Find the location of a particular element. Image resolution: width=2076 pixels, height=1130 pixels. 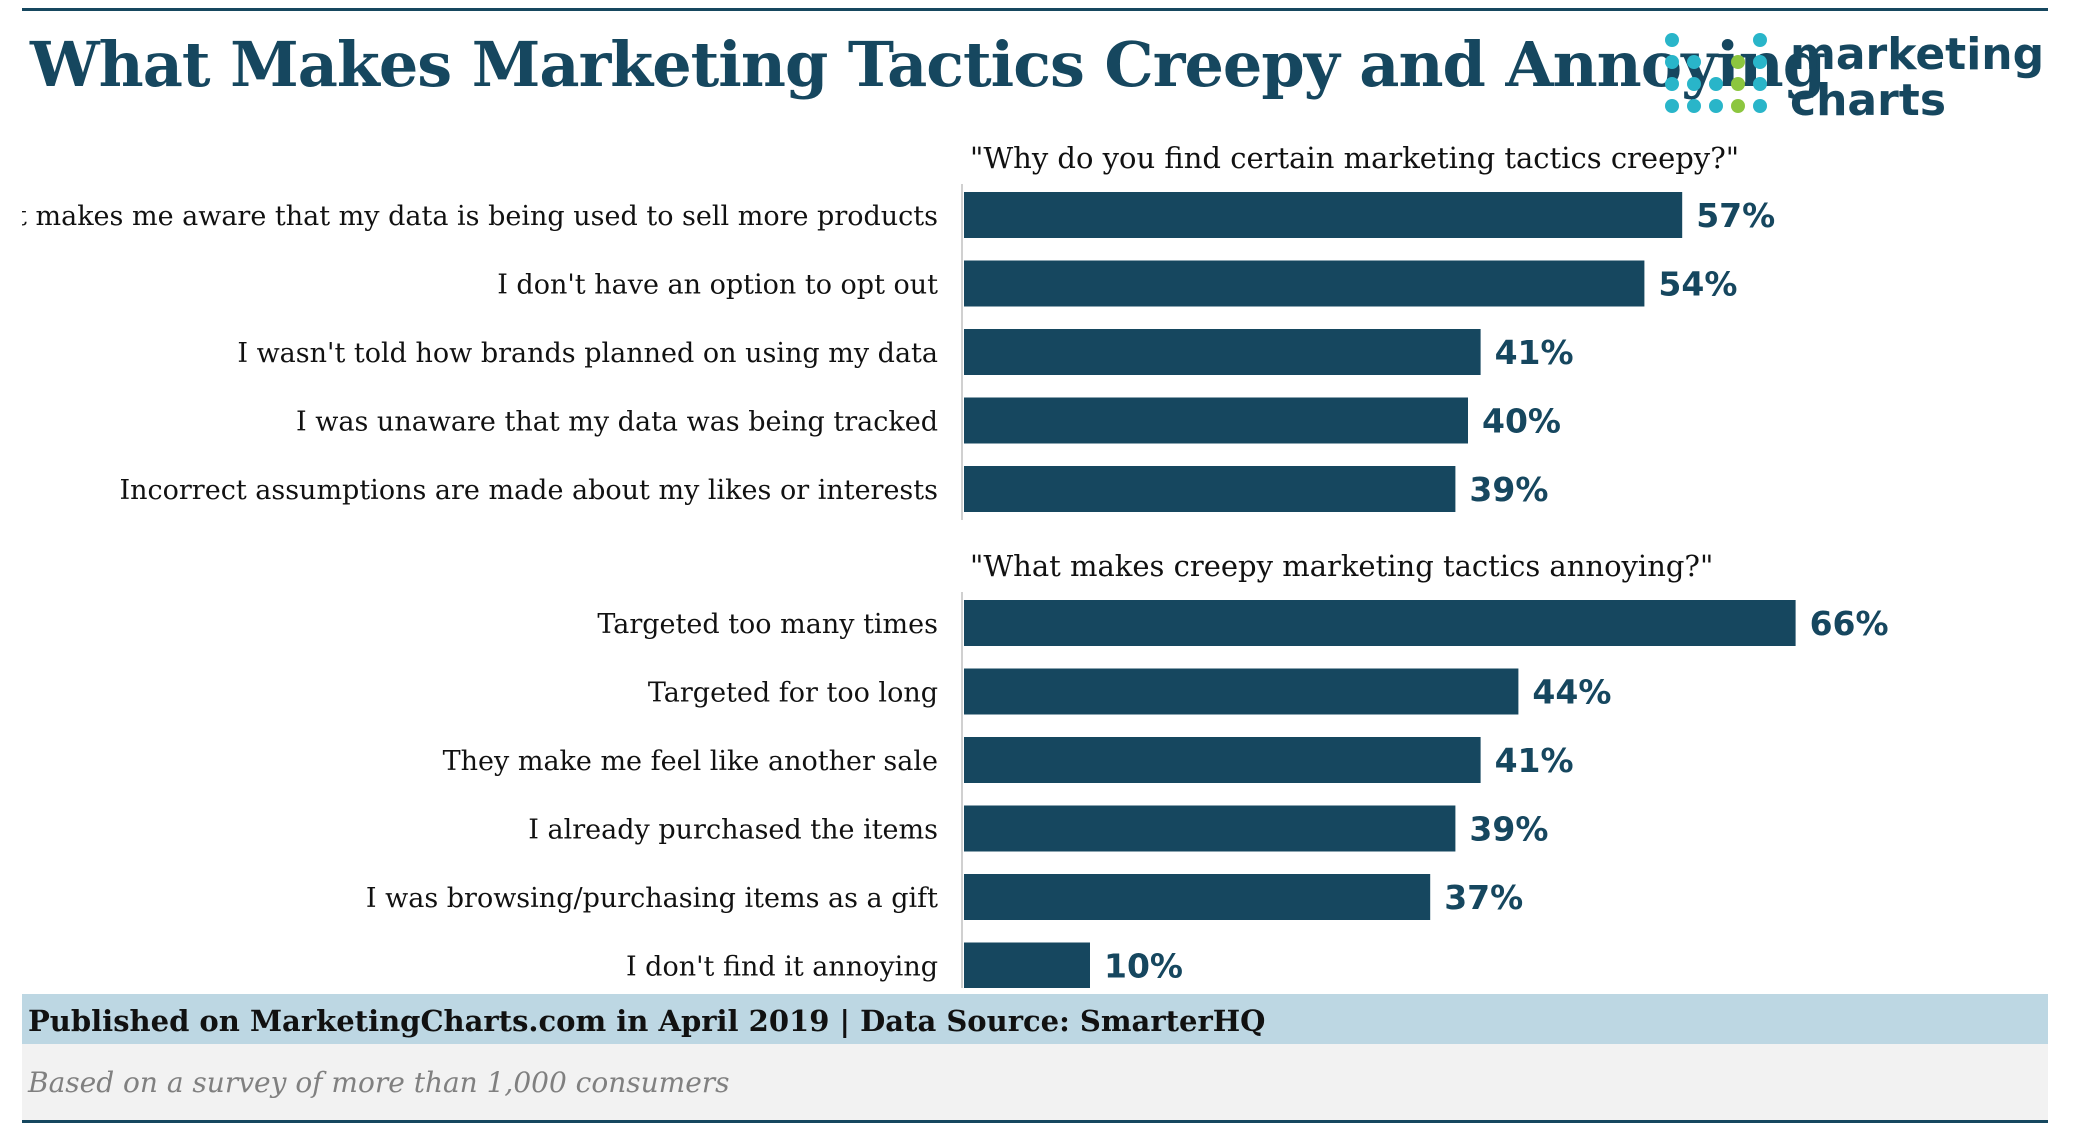

value-label: 57% is located at coordinates (1735, 215).